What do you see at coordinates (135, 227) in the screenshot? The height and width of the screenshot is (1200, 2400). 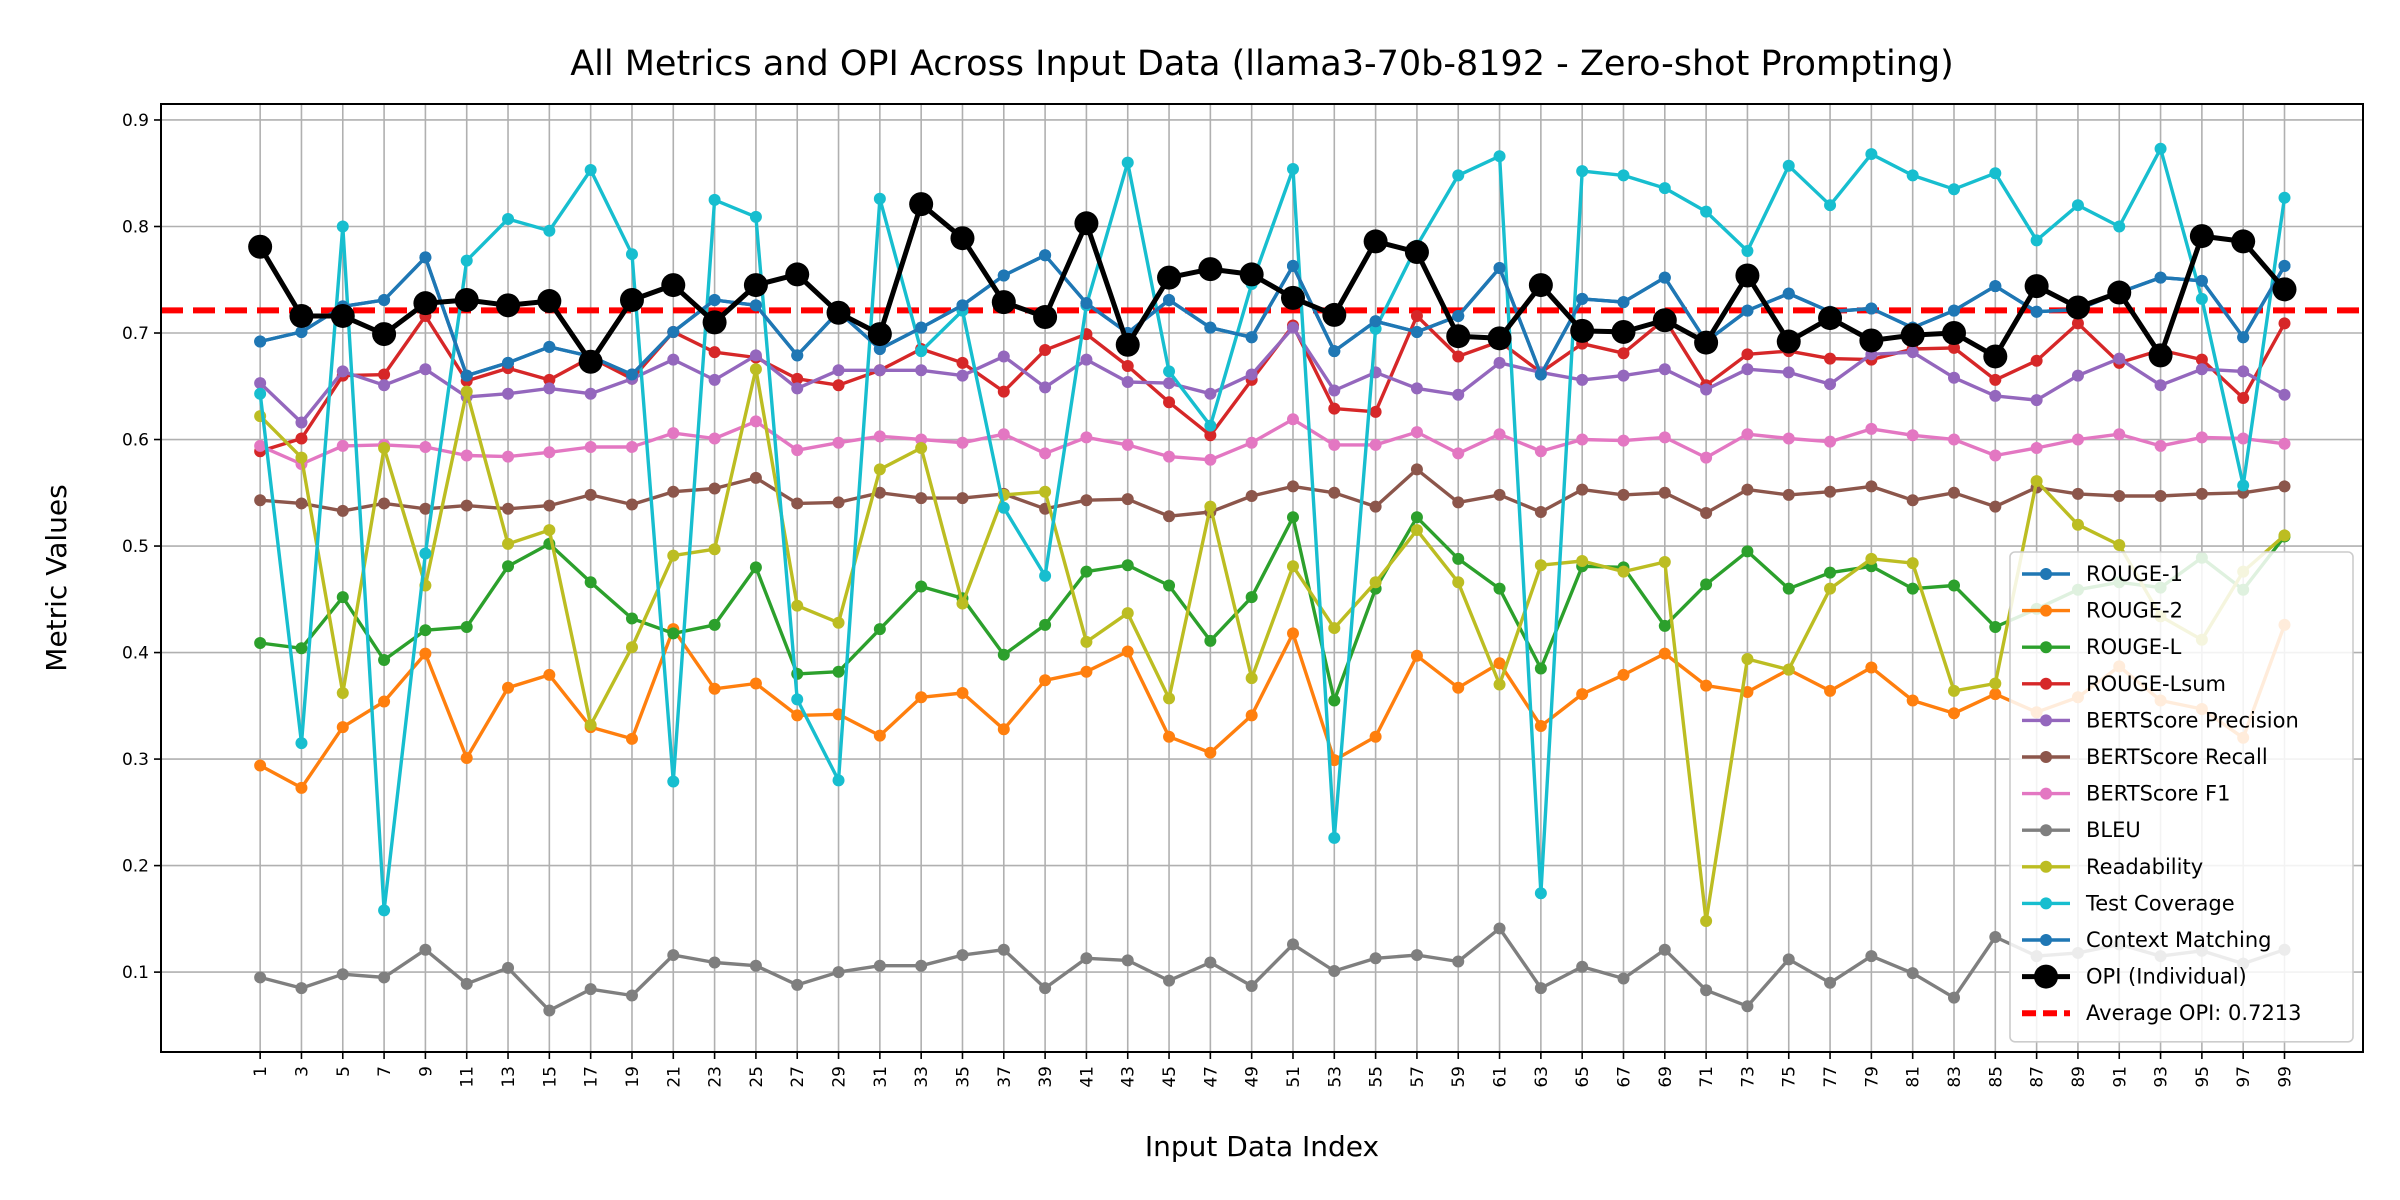 I see `y-tick-label: 0.8` at bounding box center [135, 227].